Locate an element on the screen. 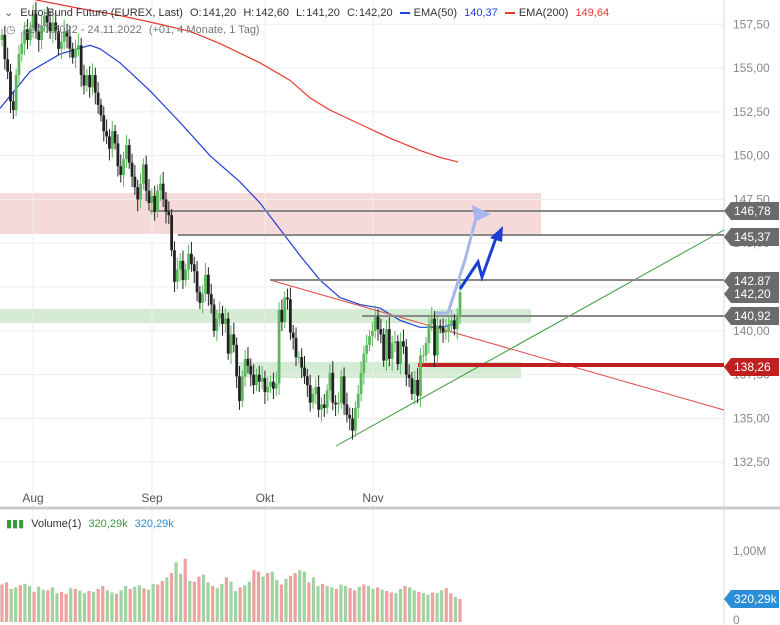  price-tag-label: 140,92 is located at coordinates (752, 316).